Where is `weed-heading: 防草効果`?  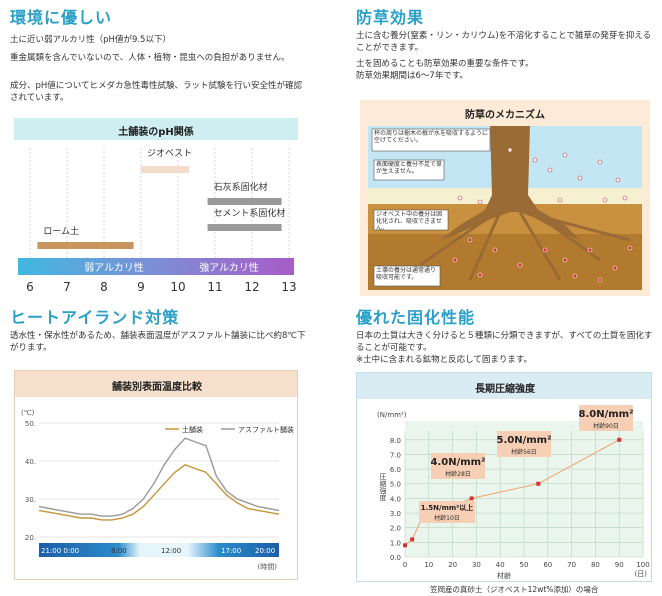
weed-heading: 防草効果 is located at coordinates (390, 17).